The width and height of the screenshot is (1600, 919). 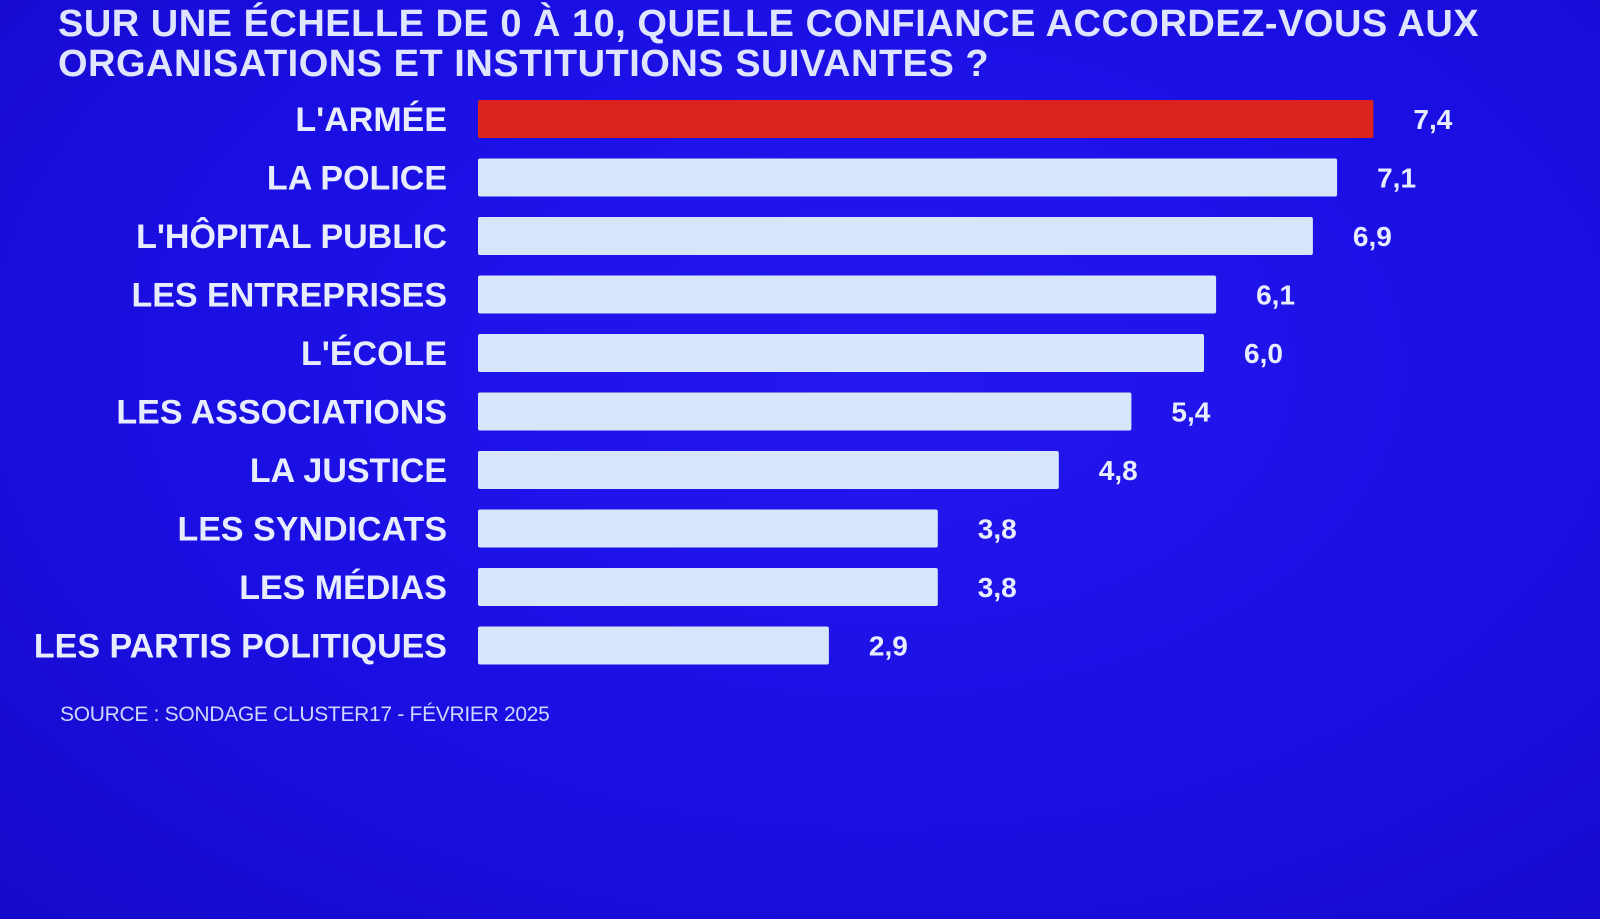 I want to click on bar-les-entreprises, so click(x=847, y=294).